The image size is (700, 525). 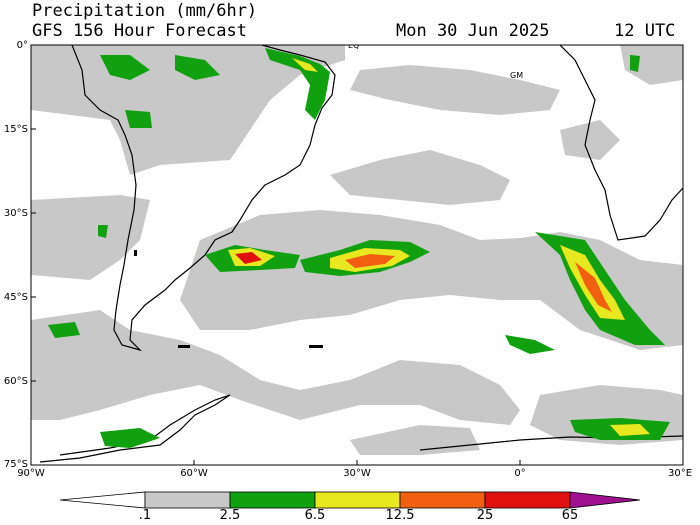 What do you see at coordinates (485, 515) in the screenshot?
I see `colorbar-label-4: 25` at bounding box center [485, 515].